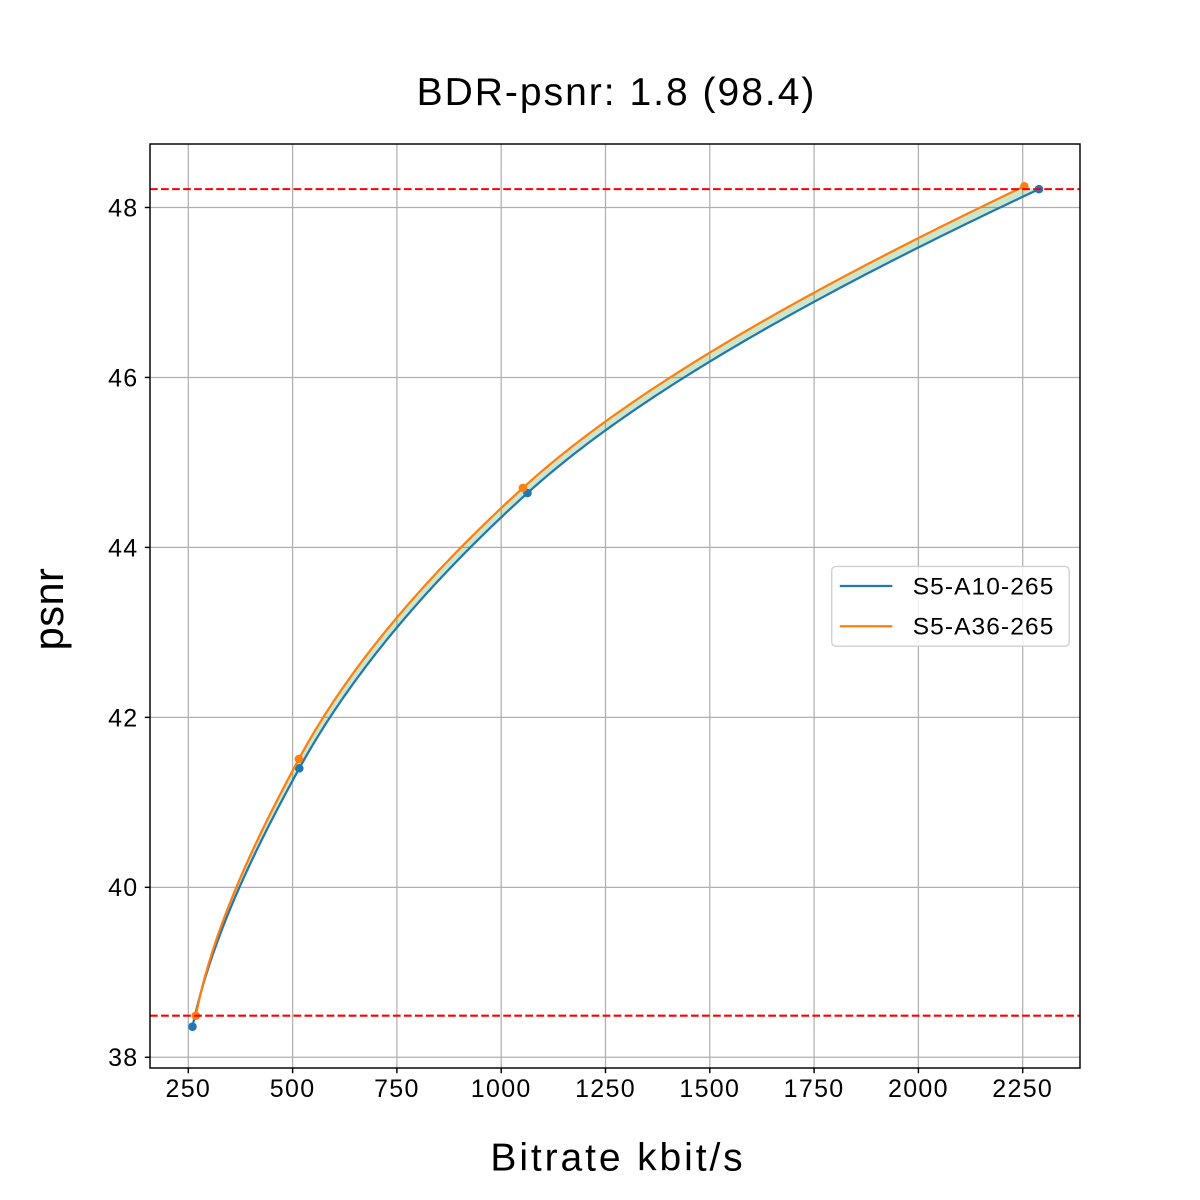  Describe the element at coordinates (123, 718) in the screenshot. I see `svg-text: 42` at that location.